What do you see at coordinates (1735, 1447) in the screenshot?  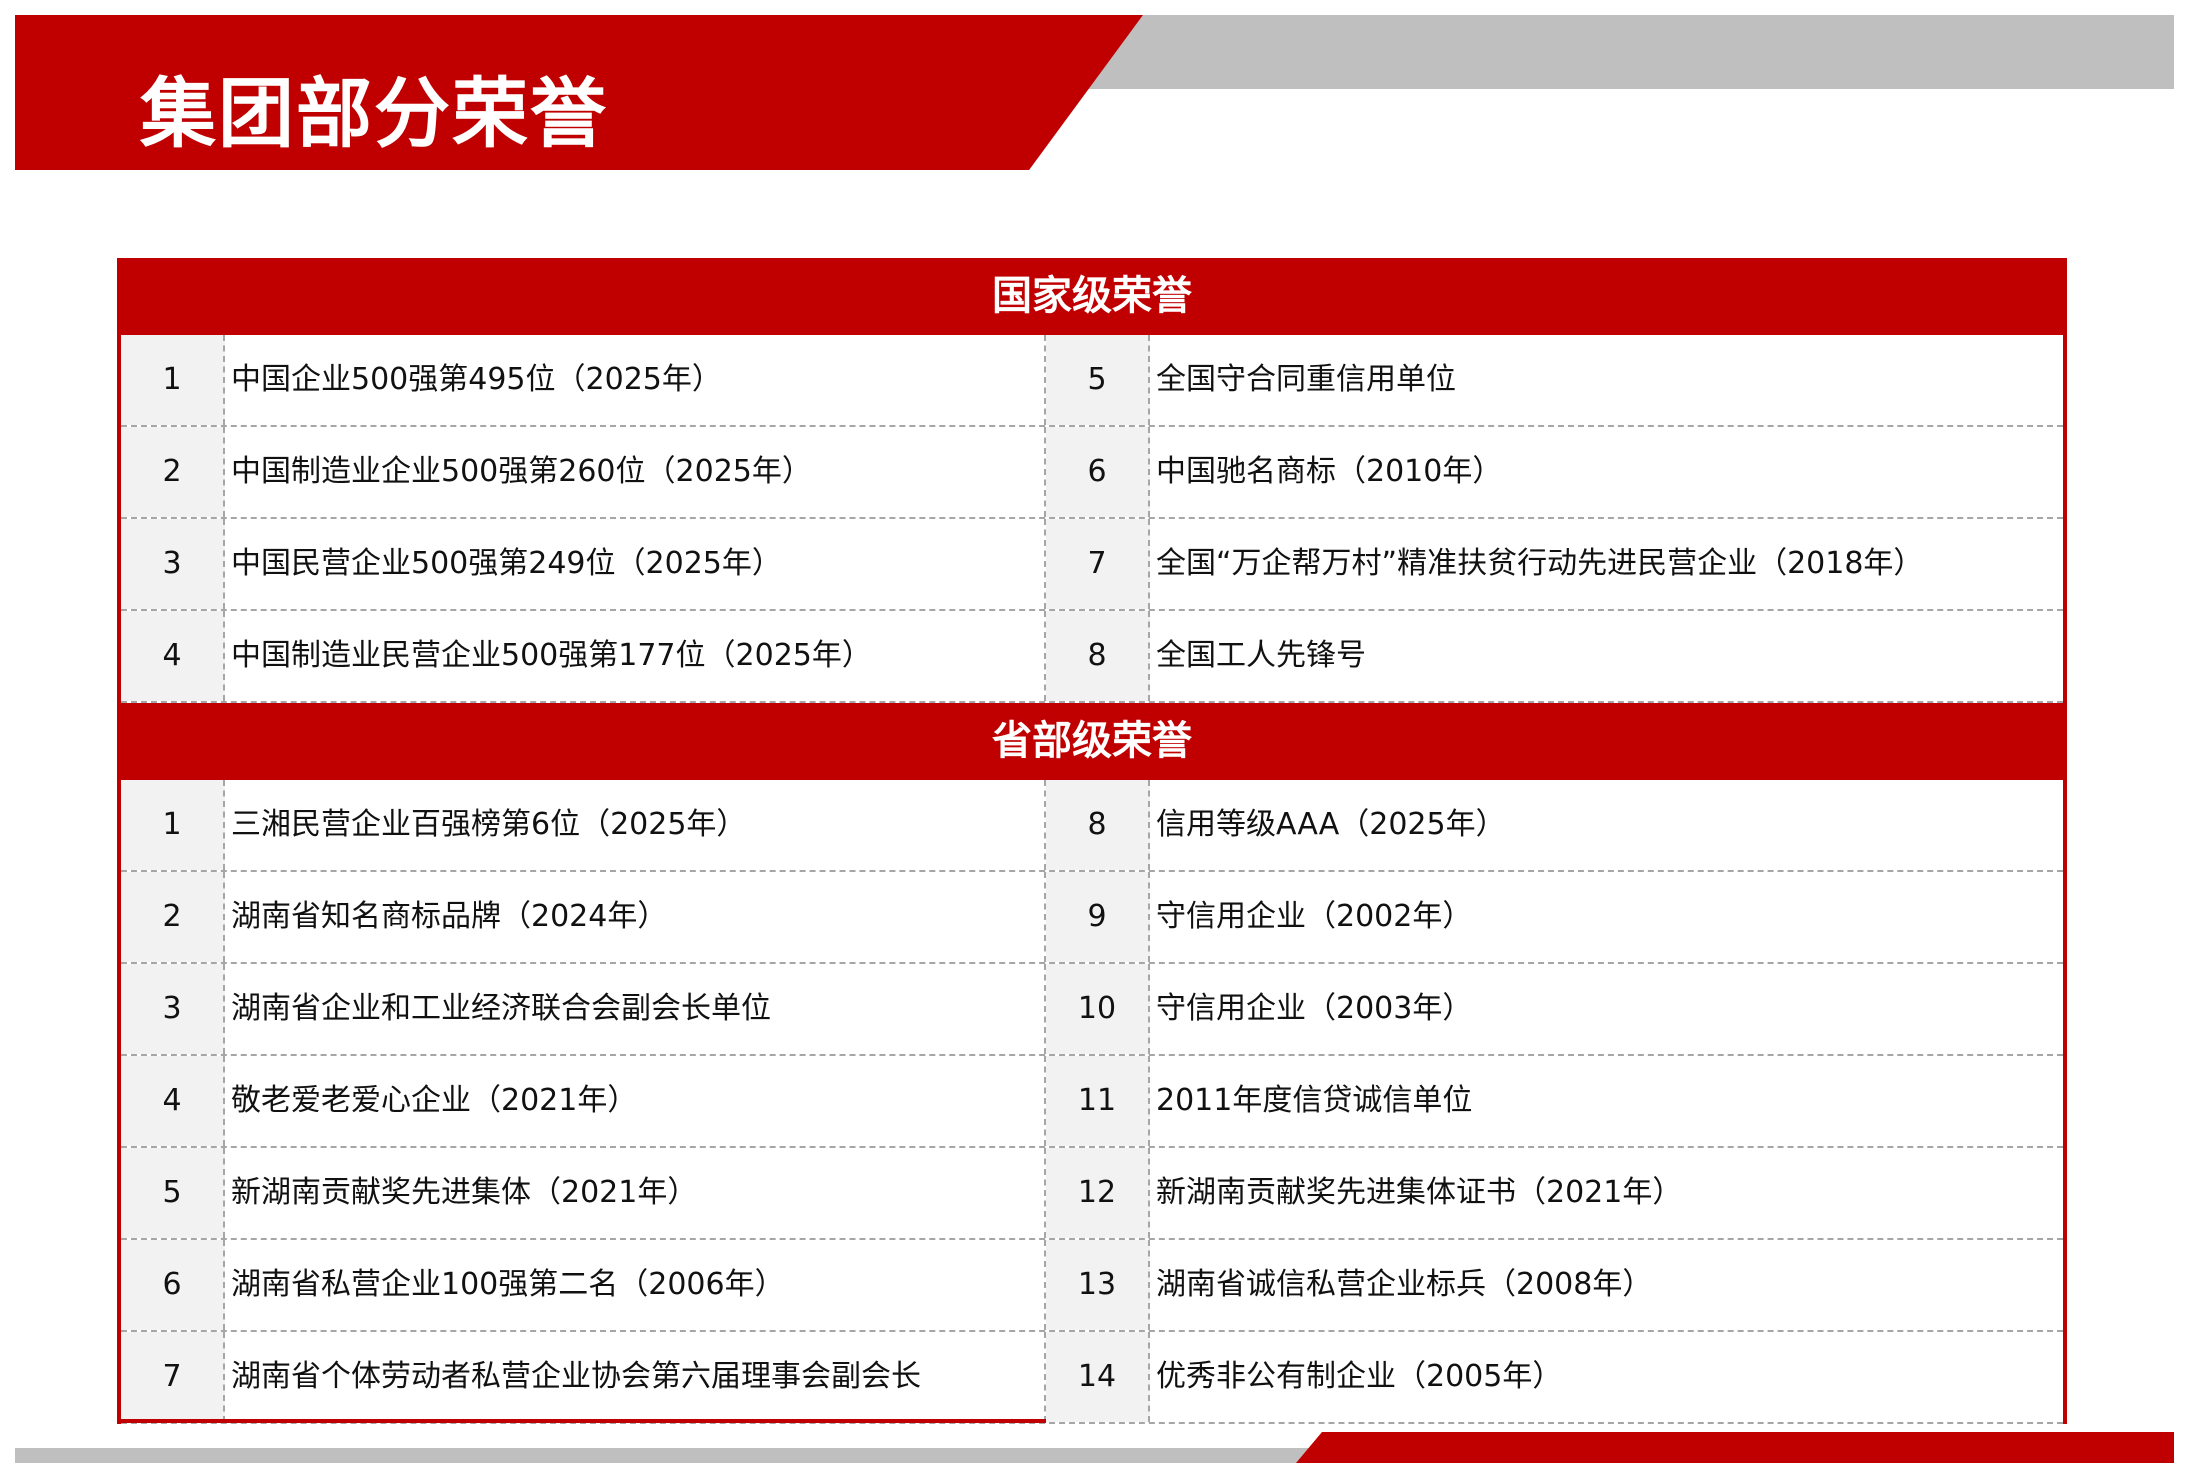 I see `footer-red-band` at bounding box center [1735, 1447].